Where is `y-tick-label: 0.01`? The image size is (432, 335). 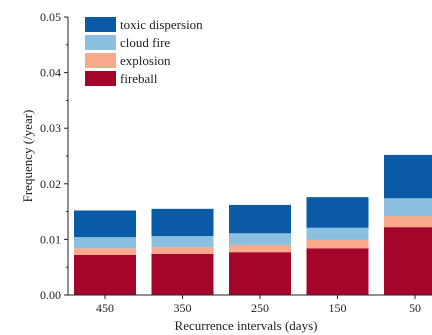 y-tick-label: 0.01 is located at coordinates (50, 239).